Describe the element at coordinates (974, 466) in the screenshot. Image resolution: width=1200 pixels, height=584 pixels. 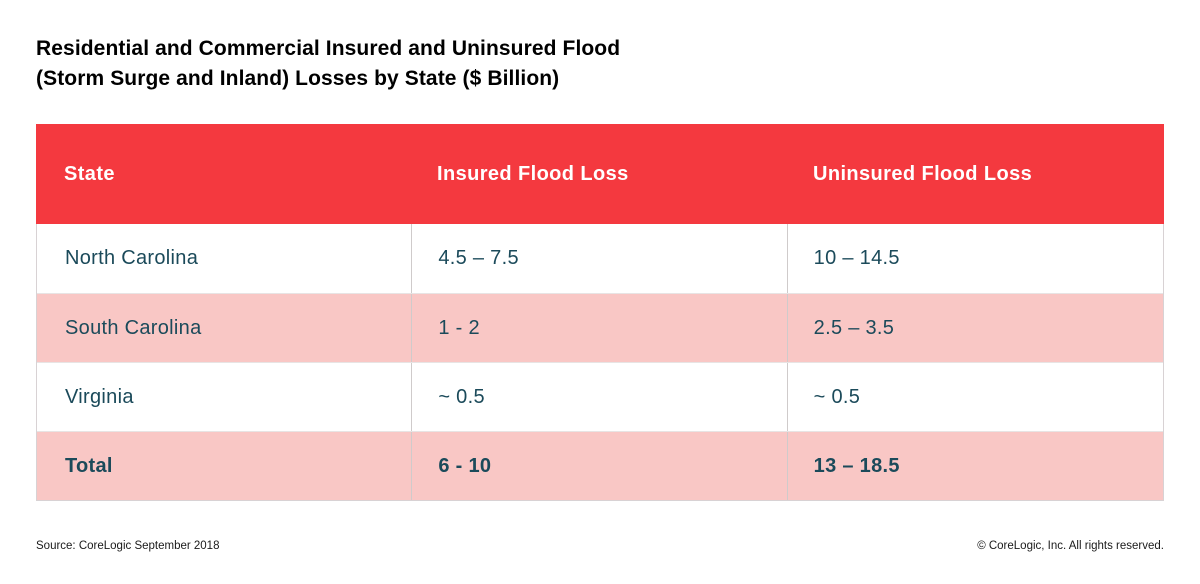
I see `uninsured-loss-cell: 13 – 18.5` at that location.